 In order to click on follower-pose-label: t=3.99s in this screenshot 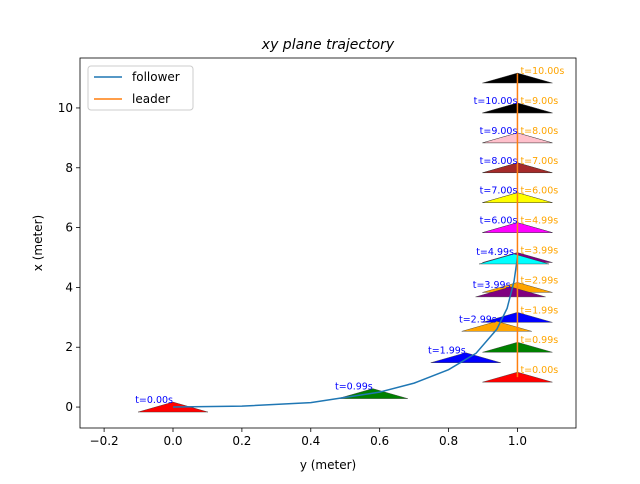, I will do `click(492, 285)`.